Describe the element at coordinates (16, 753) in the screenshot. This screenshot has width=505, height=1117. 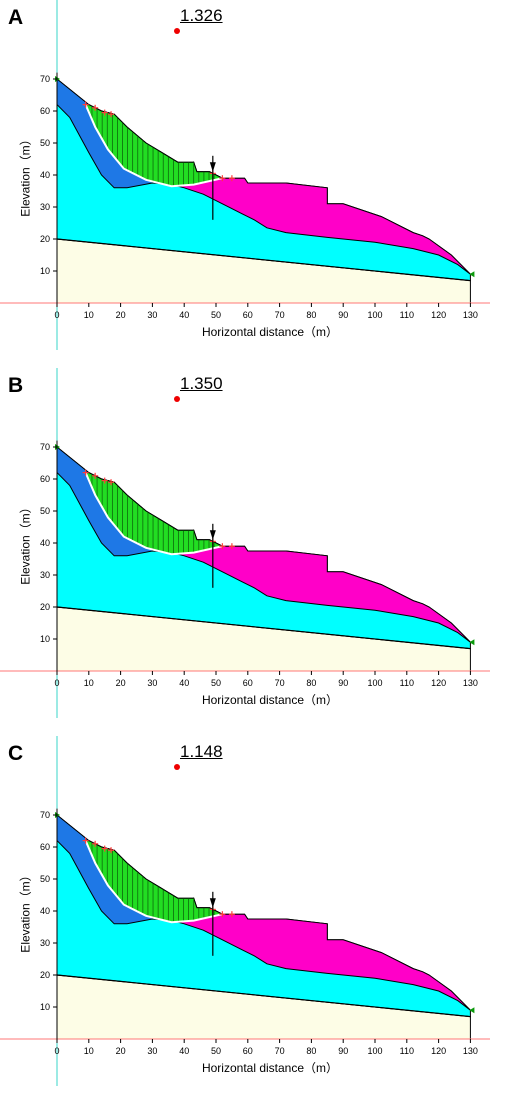
I see `panel-letter: C` at that location.